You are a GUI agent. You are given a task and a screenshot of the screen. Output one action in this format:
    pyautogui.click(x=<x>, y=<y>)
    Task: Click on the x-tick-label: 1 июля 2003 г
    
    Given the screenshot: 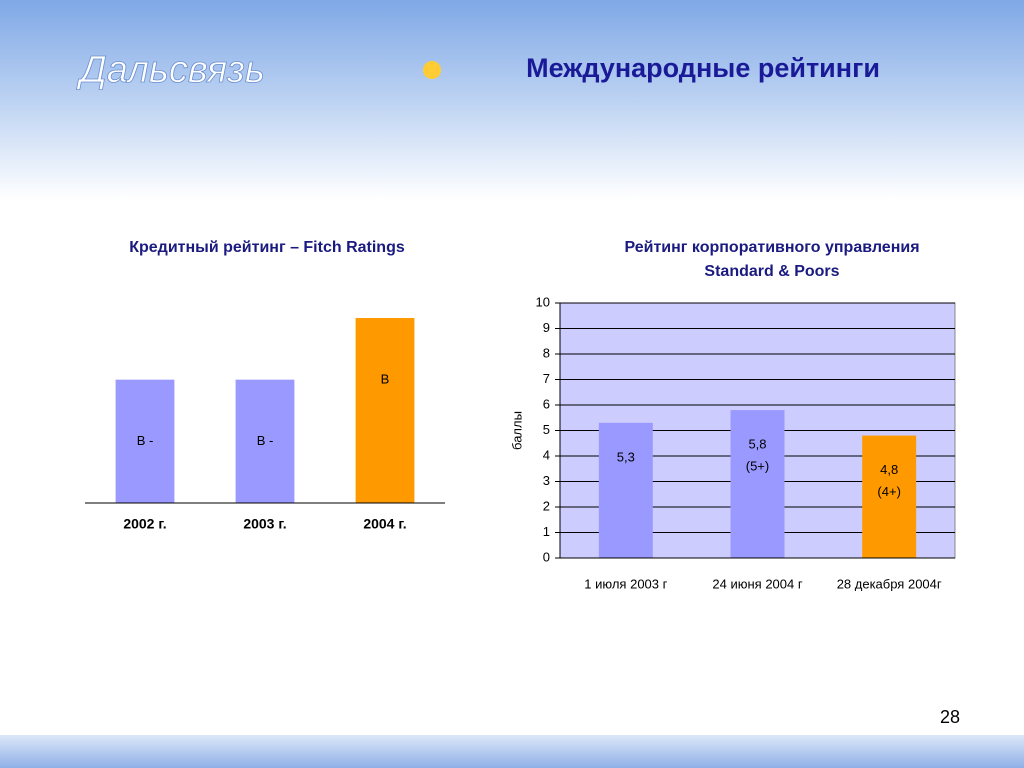 What is the action you would take?
    pyautogui.click(x=625, y=583)
    